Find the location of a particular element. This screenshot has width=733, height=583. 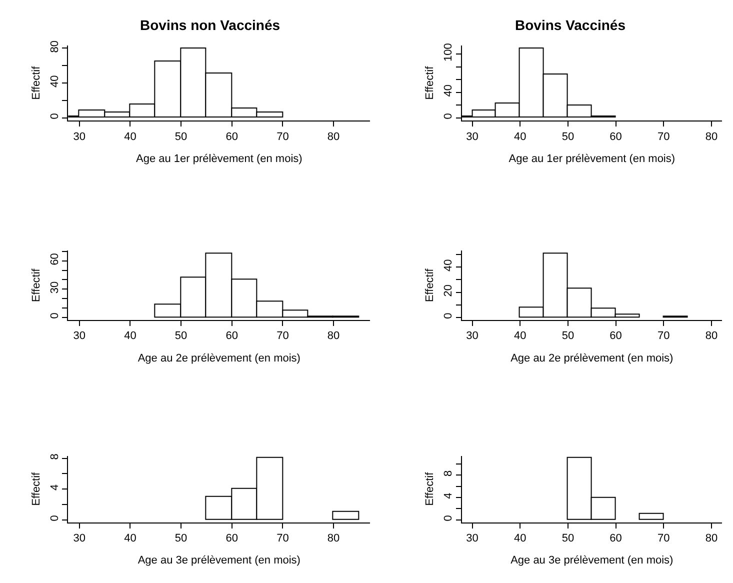

chart-title: Bovins Vaccinés is located at coordinates (570, 25).